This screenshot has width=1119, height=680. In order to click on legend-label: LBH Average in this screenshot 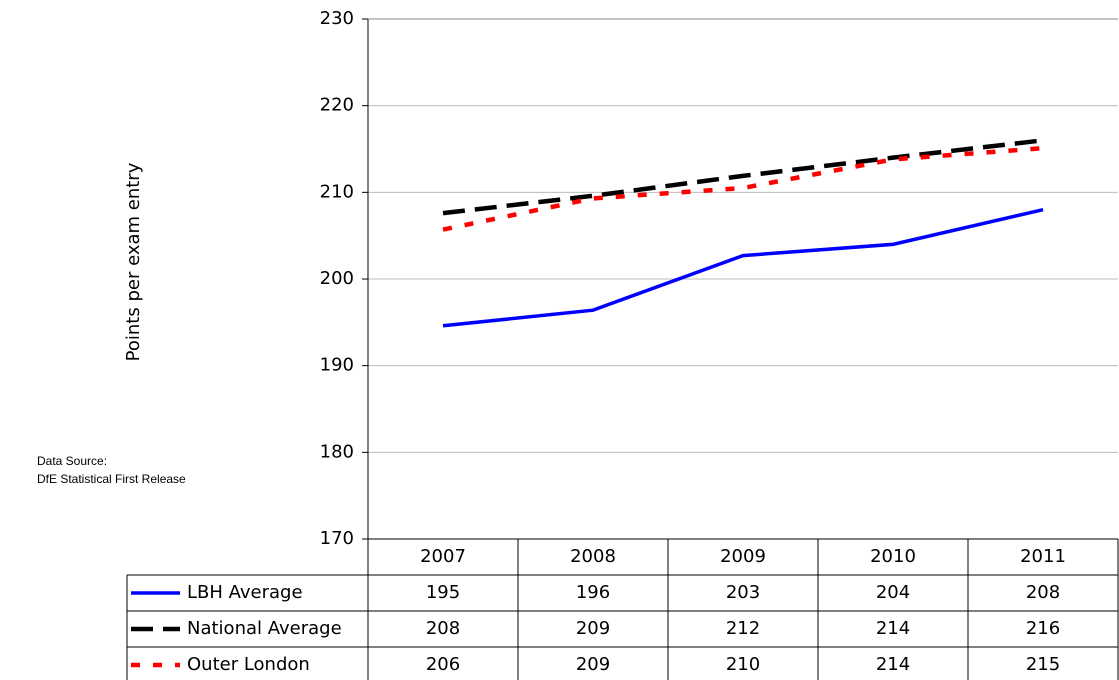, I will do `click(245, 592)`.